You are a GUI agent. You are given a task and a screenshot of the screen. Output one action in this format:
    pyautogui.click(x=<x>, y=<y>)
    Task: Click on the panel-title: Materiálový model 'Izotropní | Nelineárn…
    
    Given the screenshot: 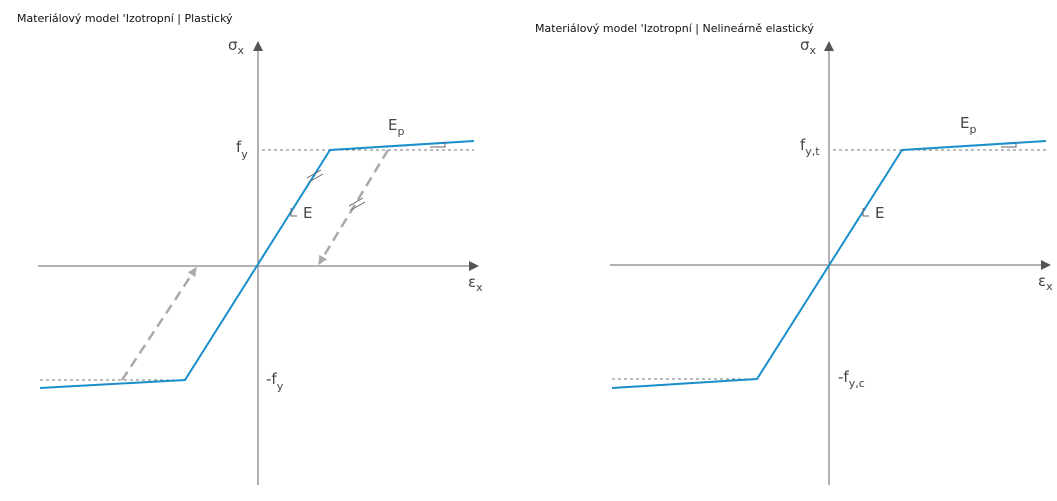 What is the action you would take?
    pyautogui.click(x=674, y=28)
    